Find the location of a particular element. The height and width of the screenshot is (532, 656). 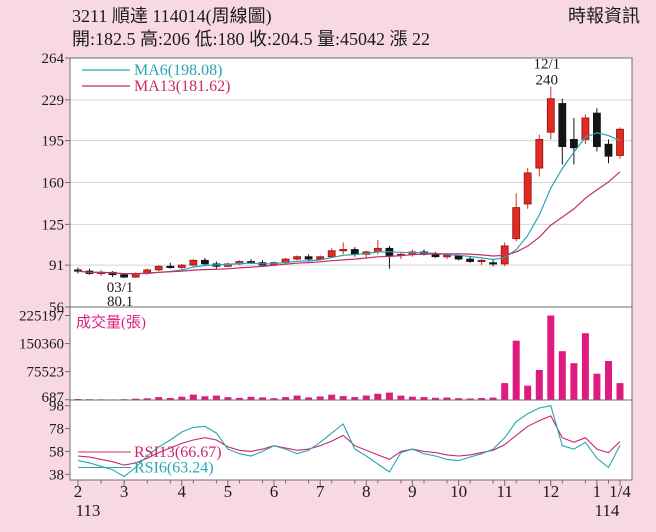

x-tick-label: 12 is located at coordinates (550, 491).